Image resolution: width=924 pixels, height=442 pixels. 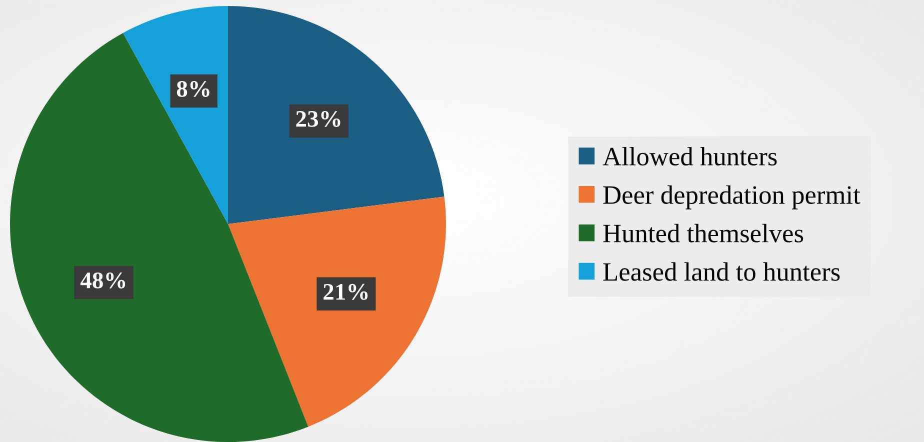 What do you see at coordinates (689, 156) in the screenshot?
I see `legend-label: Allowed hunters` at bounding box center [689, 156].